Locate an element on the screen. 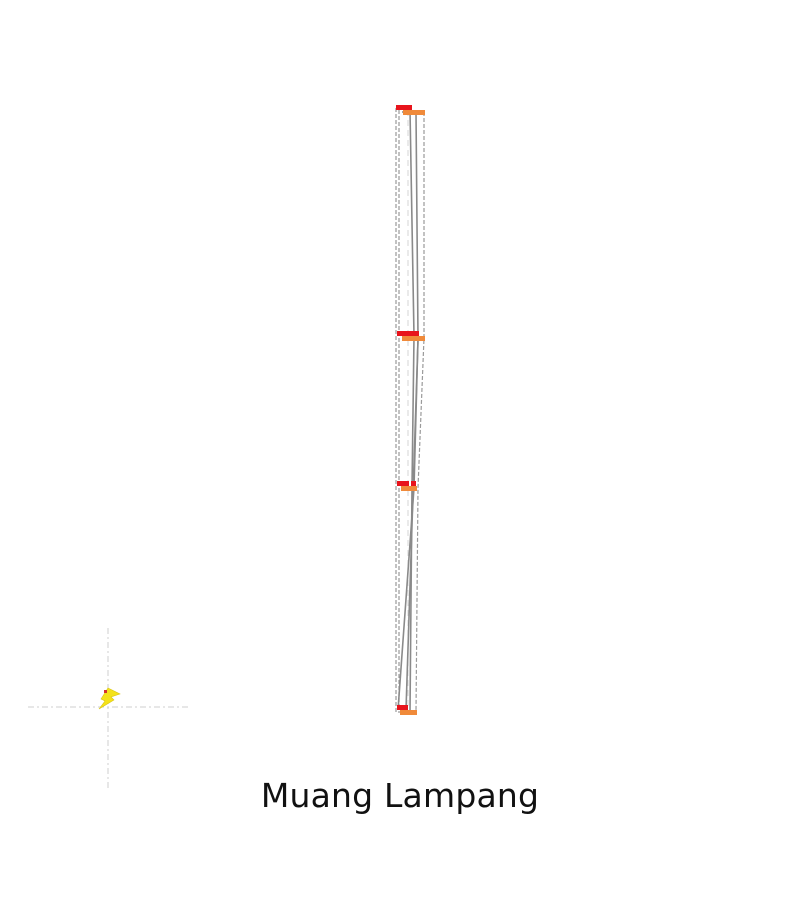  place-name-label: Muang Lampang is located at coordinates (400, 795).